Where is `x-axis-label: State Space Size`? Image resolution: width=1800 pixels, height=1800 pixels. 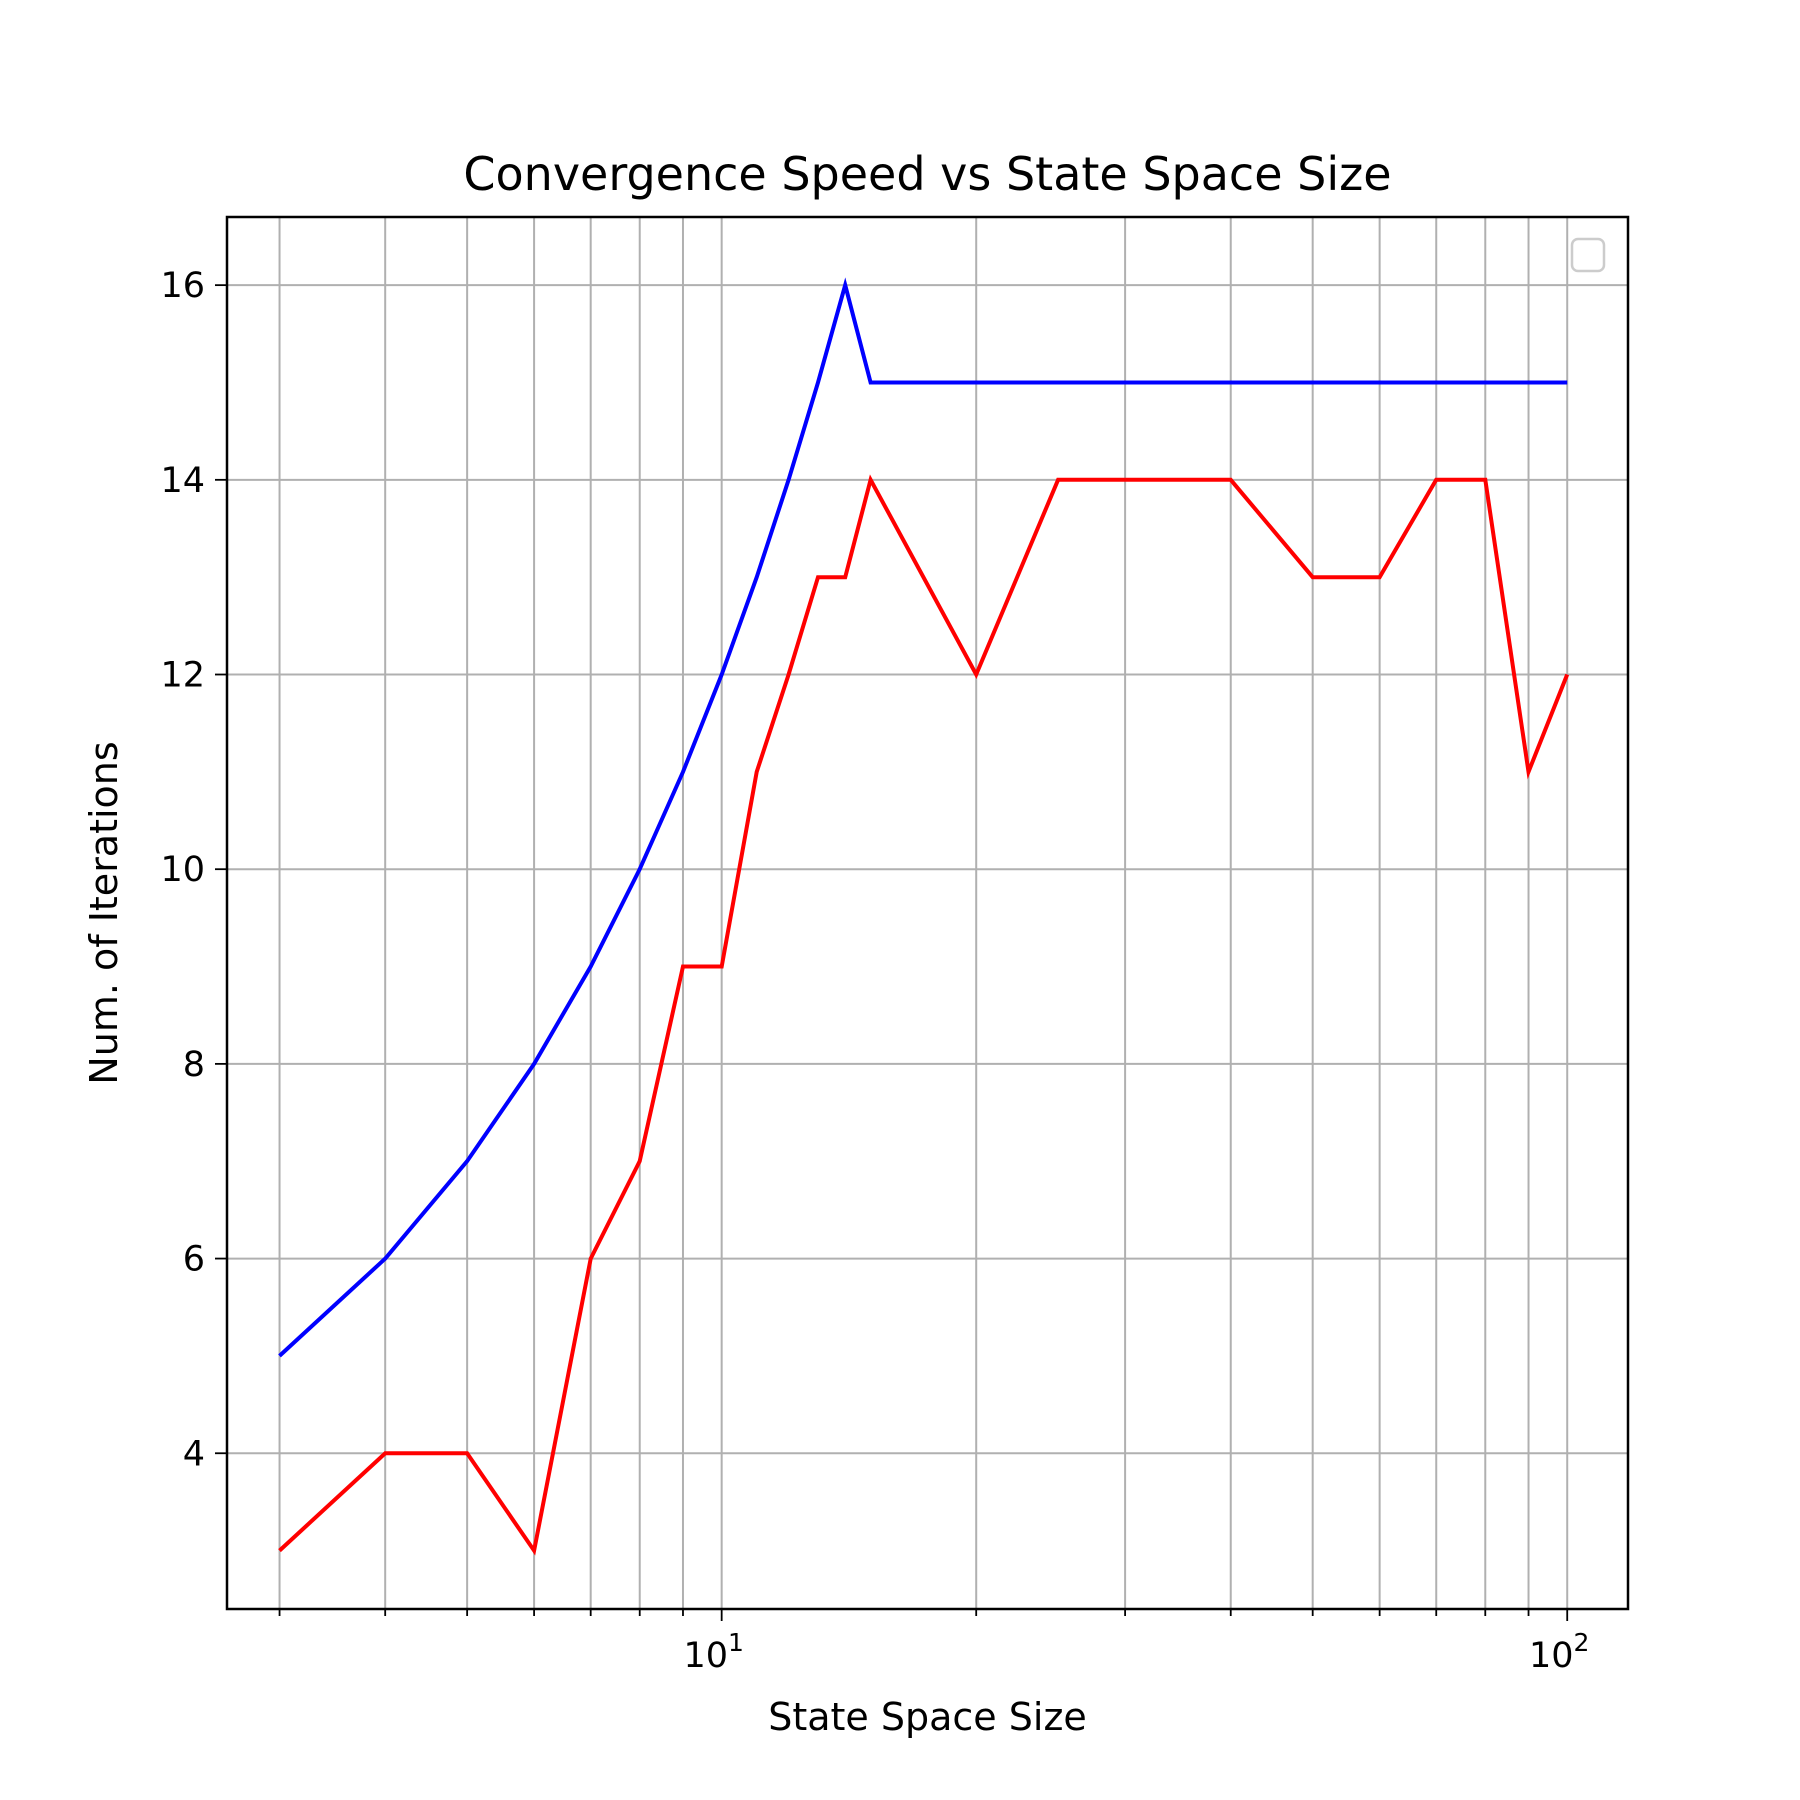
x-axis-label: State Space Size is located at coordinates (927, 1717).